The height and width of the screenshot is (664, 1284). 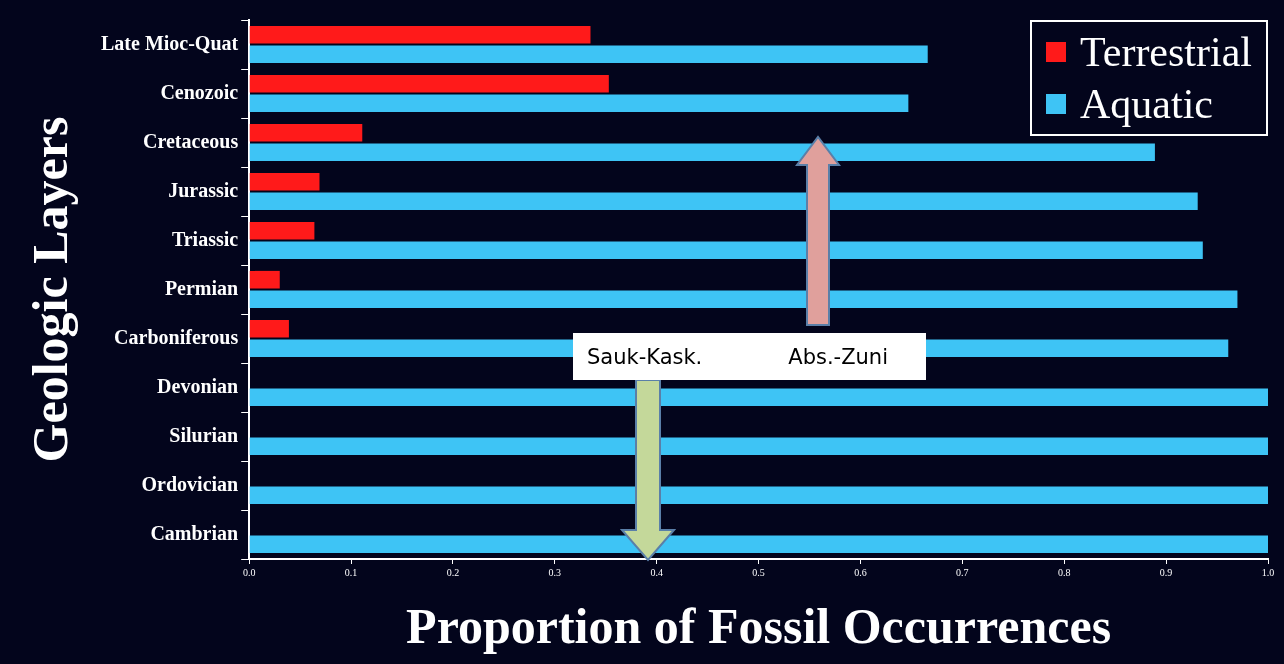 What do you see at coordinates (170, 42) in the screenshot?
I see `y-tick-label: Late Mioc-Quat` at bounding box center [170, 42].